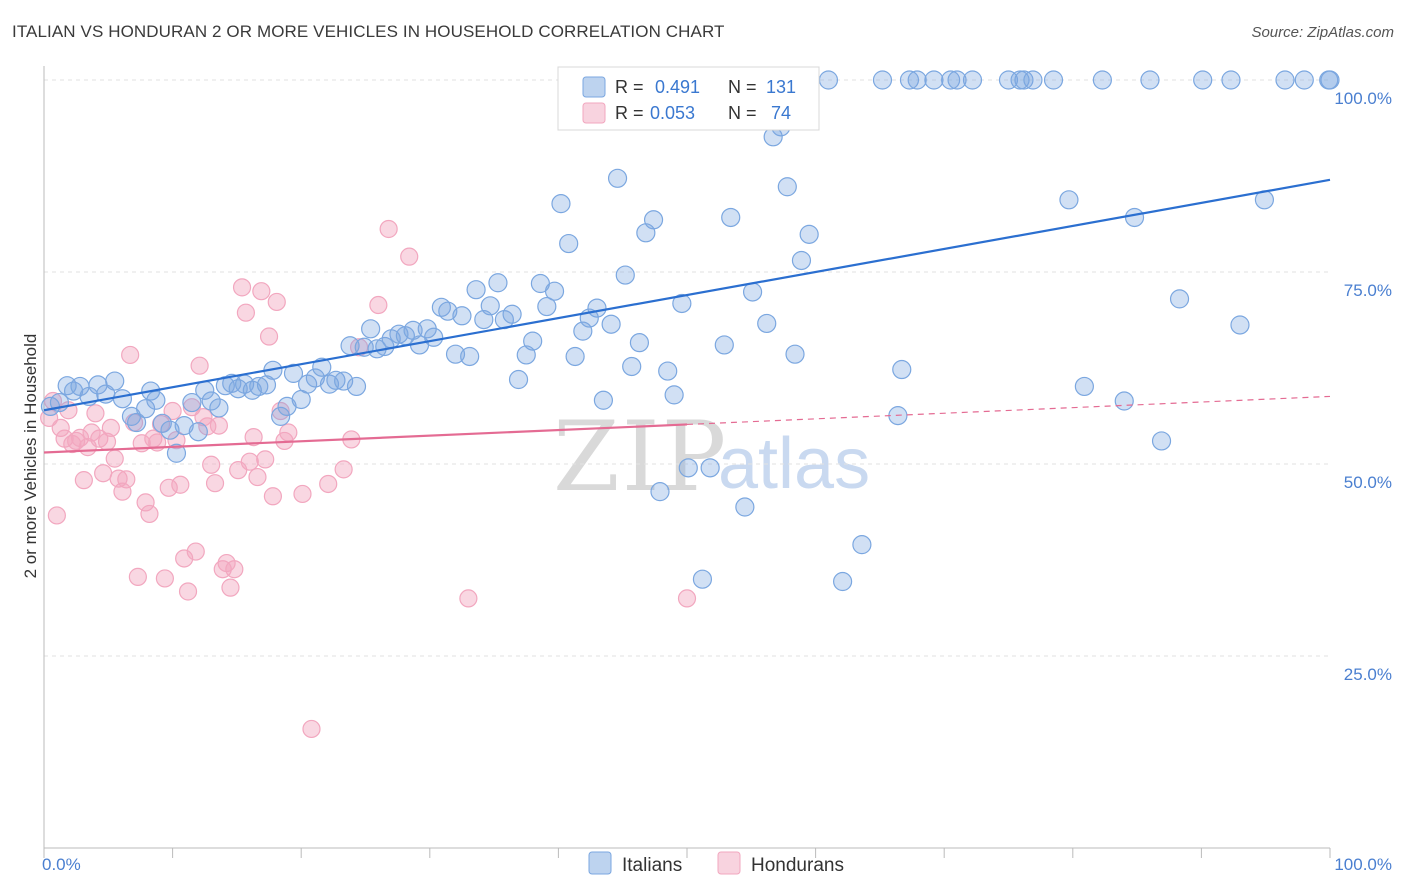  I want to click on hondurans-trend-extension, so click(1008, 410).